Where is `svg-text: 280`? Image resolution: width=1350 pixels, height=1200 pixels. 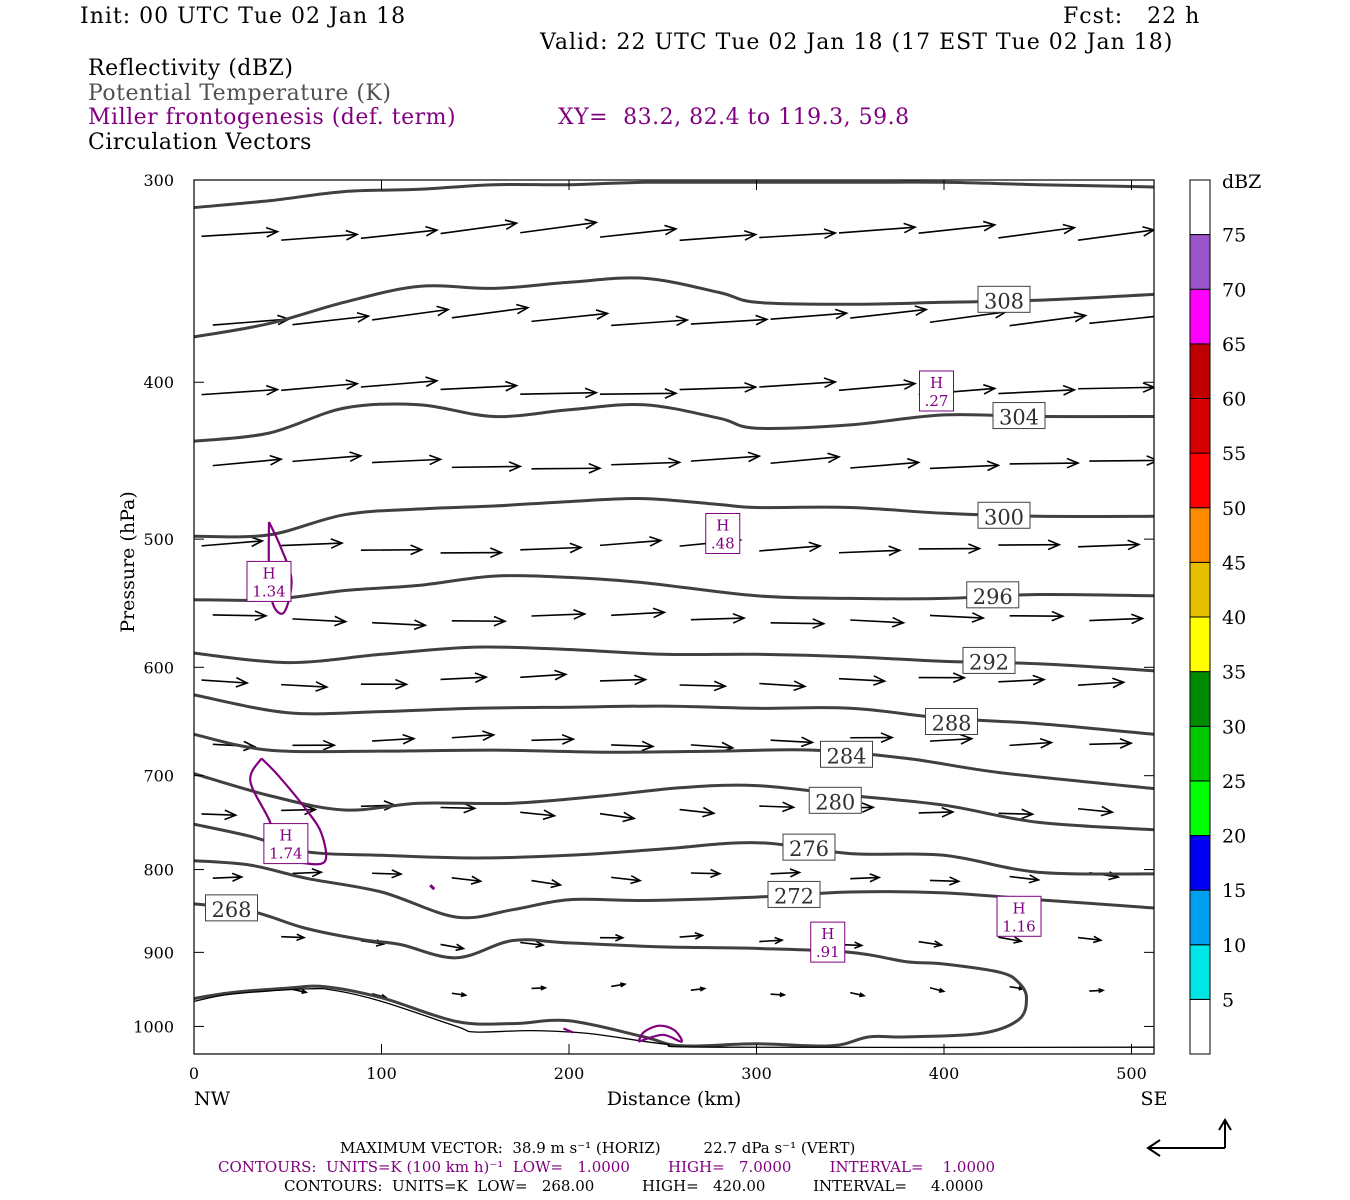 svg-text: 280 is located at coordinates (835, 802).